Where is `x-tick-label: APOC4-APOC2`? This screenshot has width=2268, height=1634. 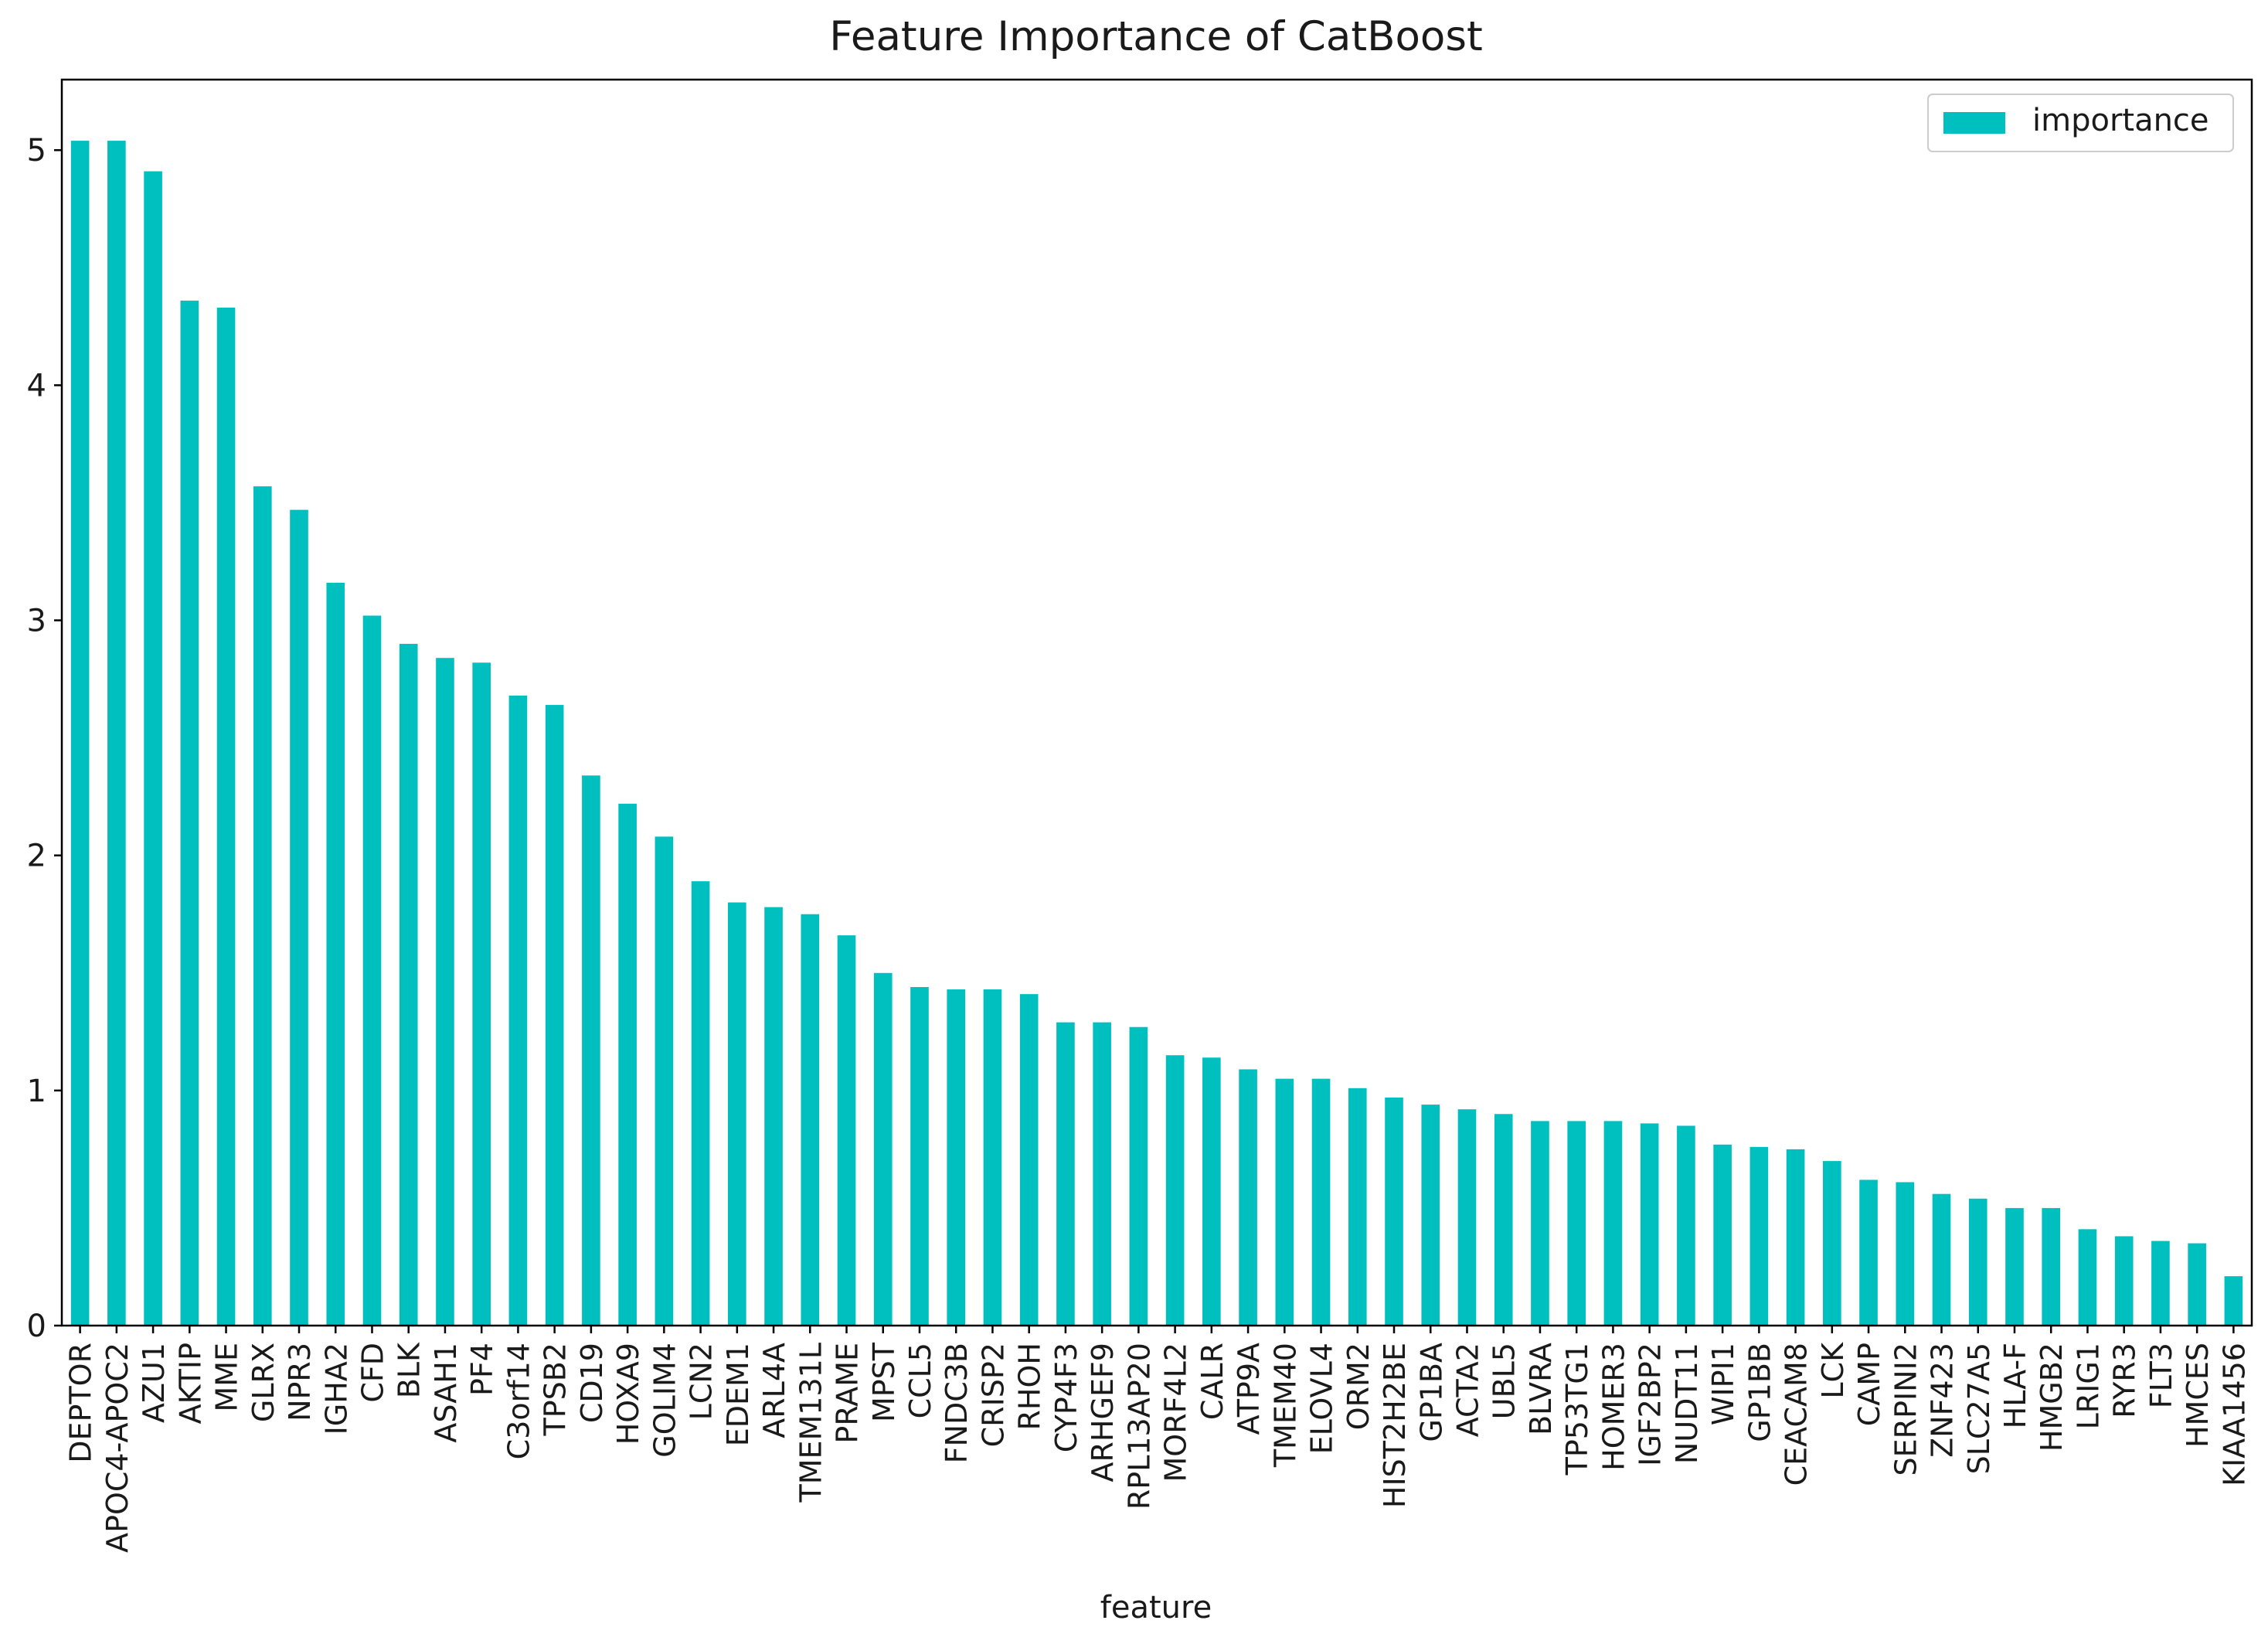
x-tick-label: APOC4-APOC2 is located at coordinates (117, 1448).